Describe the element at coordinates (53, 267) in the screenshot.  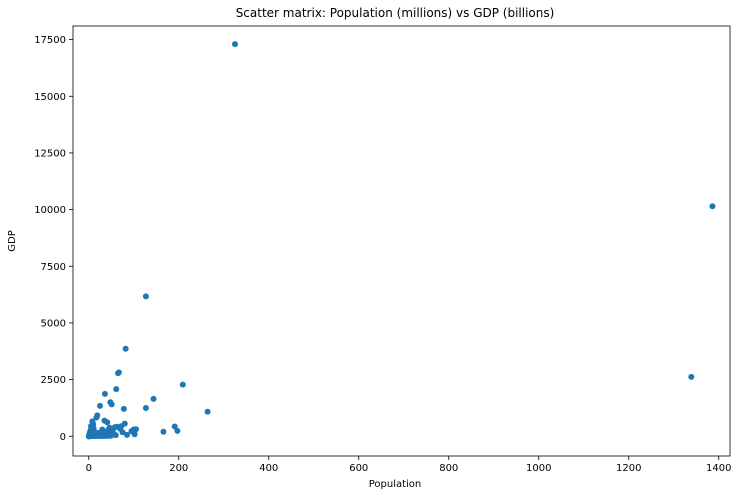
I see `y-tick-label: 7500` at that location.